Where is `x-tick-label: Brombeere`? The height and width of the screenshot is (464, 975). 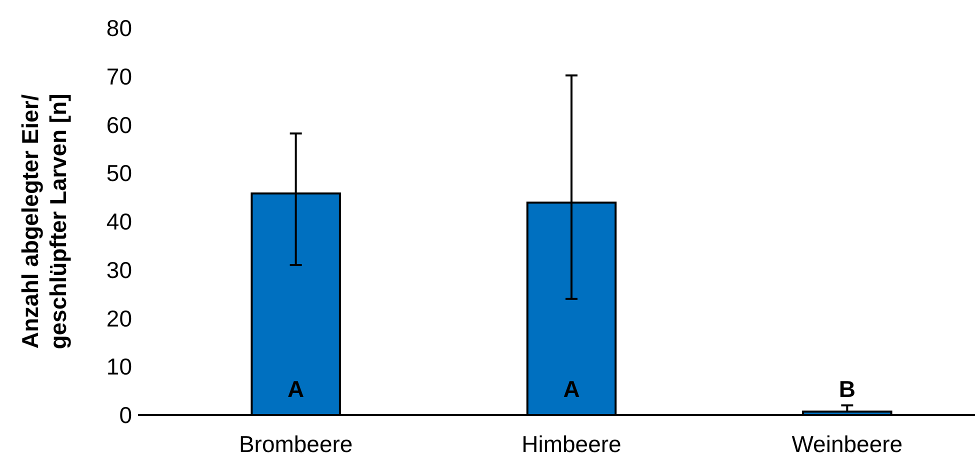 x-tick-label: Brombeere is located at coordinates (295, 444).